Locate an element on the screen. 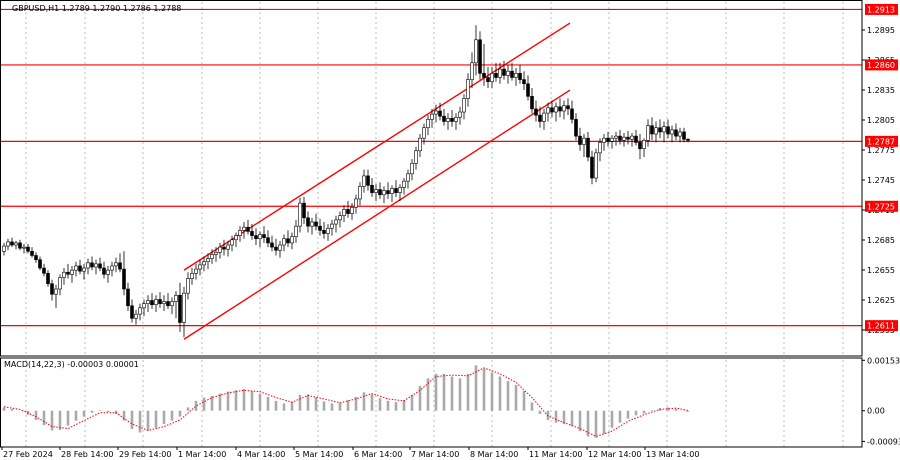 Image resolution: width=900 pixels, height=460 pixels. macd-signal-line is located at coordinates (346, 402).